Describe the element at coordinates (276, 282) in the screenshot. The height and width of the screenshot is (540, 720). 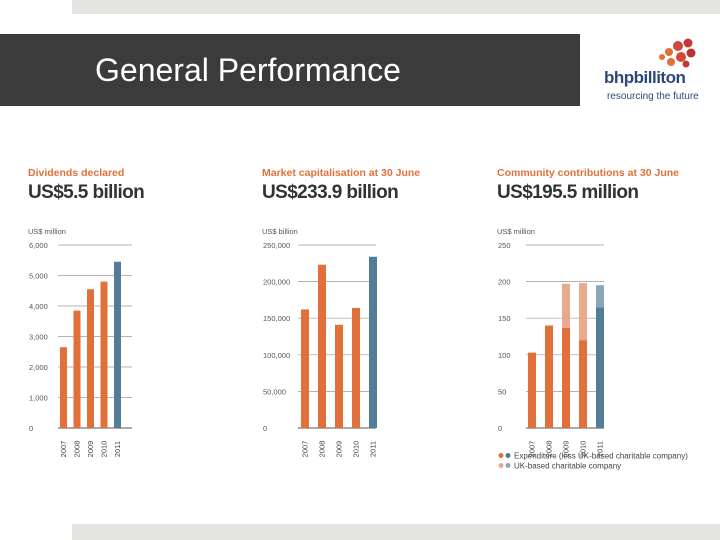
I see `chart-2-ytick-label: 200,000` at that location.